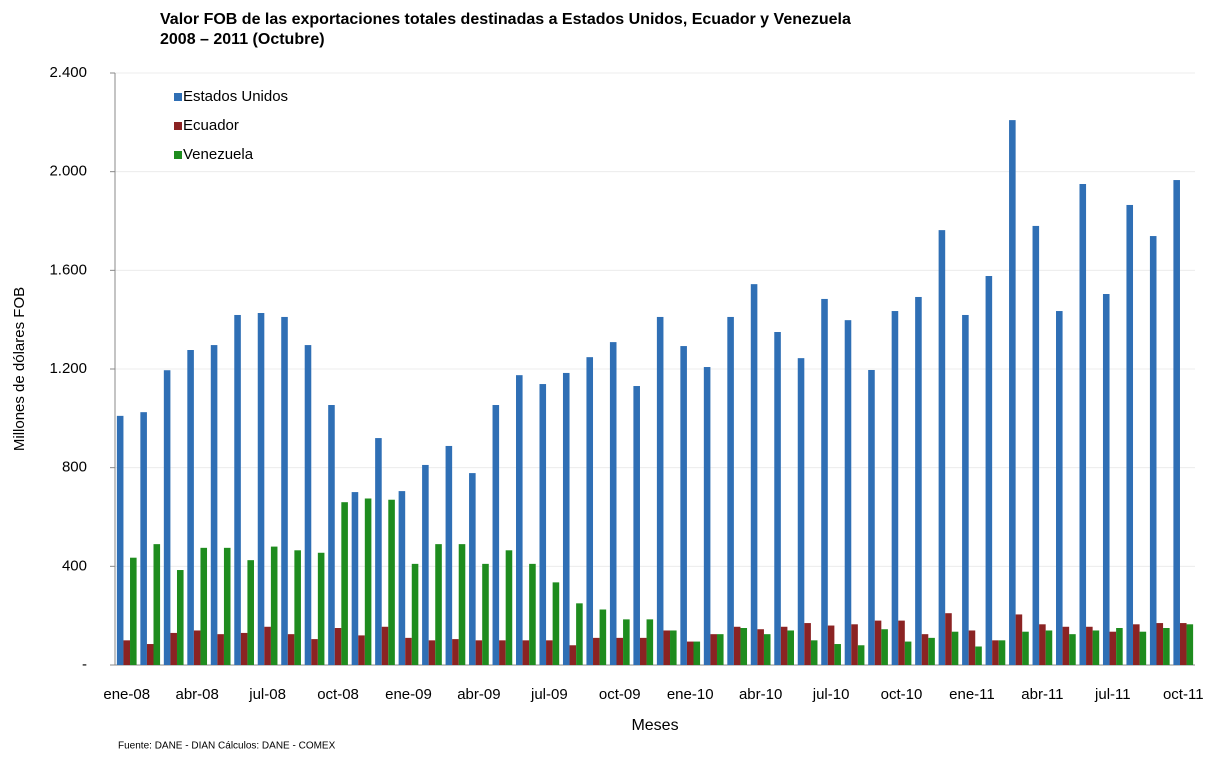  I want to click on x-tick-label: abr-10, so click(760, 694).